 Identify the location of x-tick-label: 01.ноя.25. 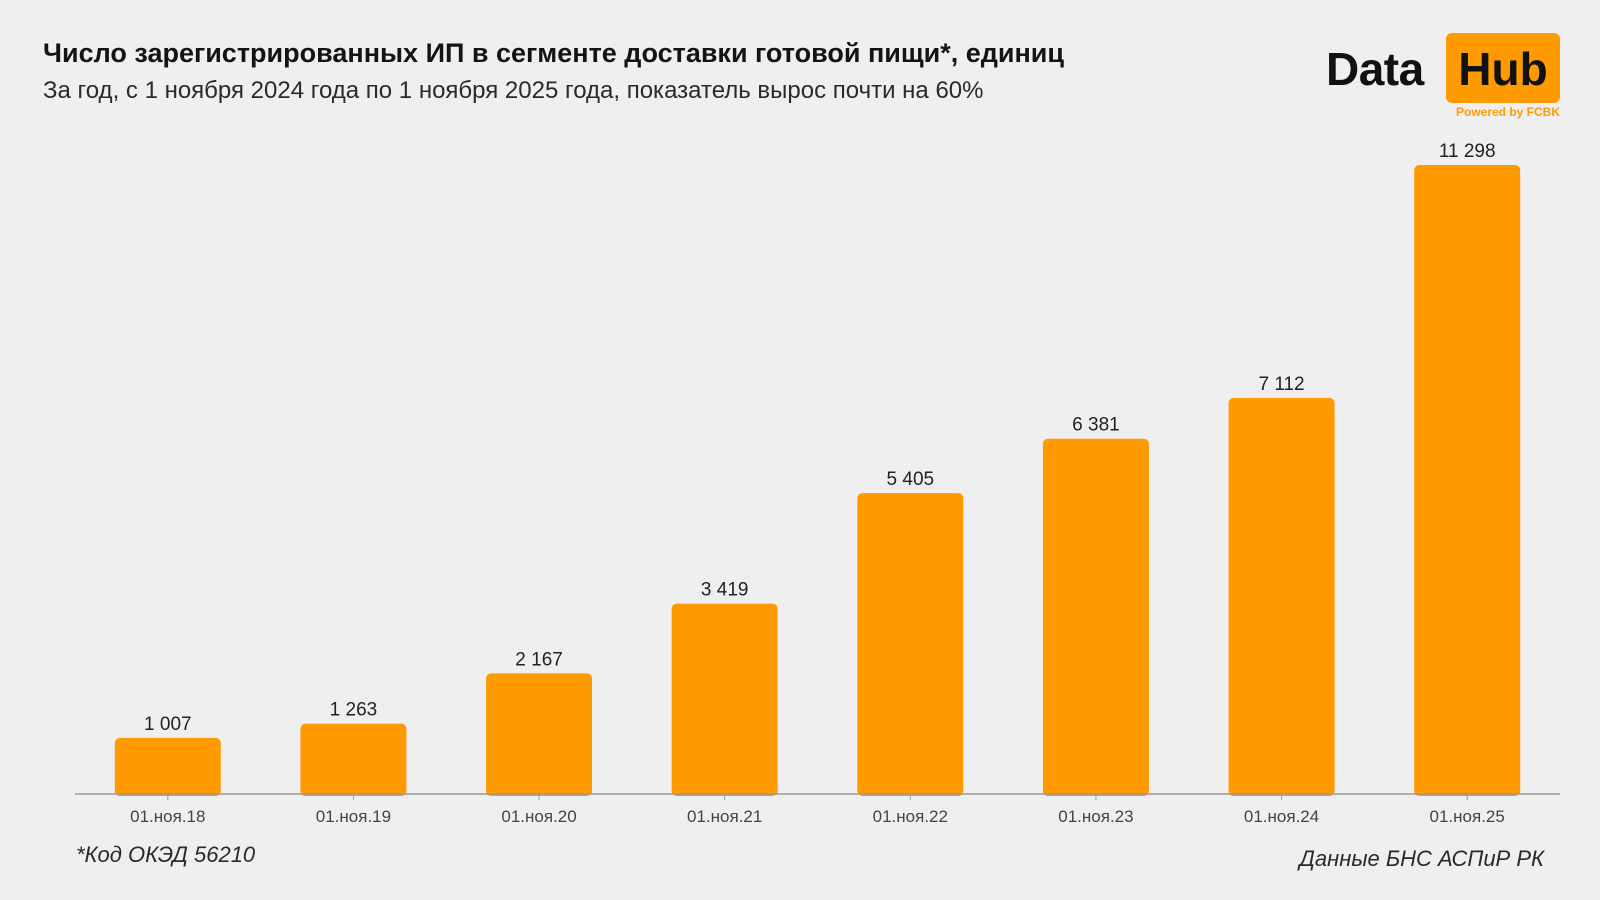
(1467, 816).